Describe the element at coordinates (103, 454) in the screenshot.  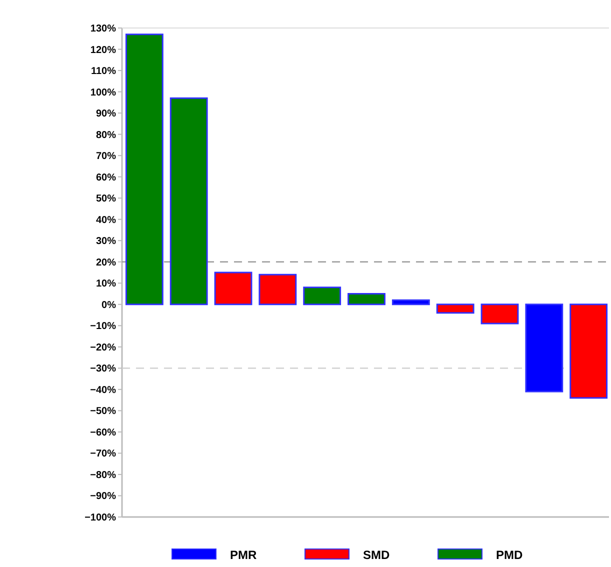
I see `y-tick-label: −70%` at that location.